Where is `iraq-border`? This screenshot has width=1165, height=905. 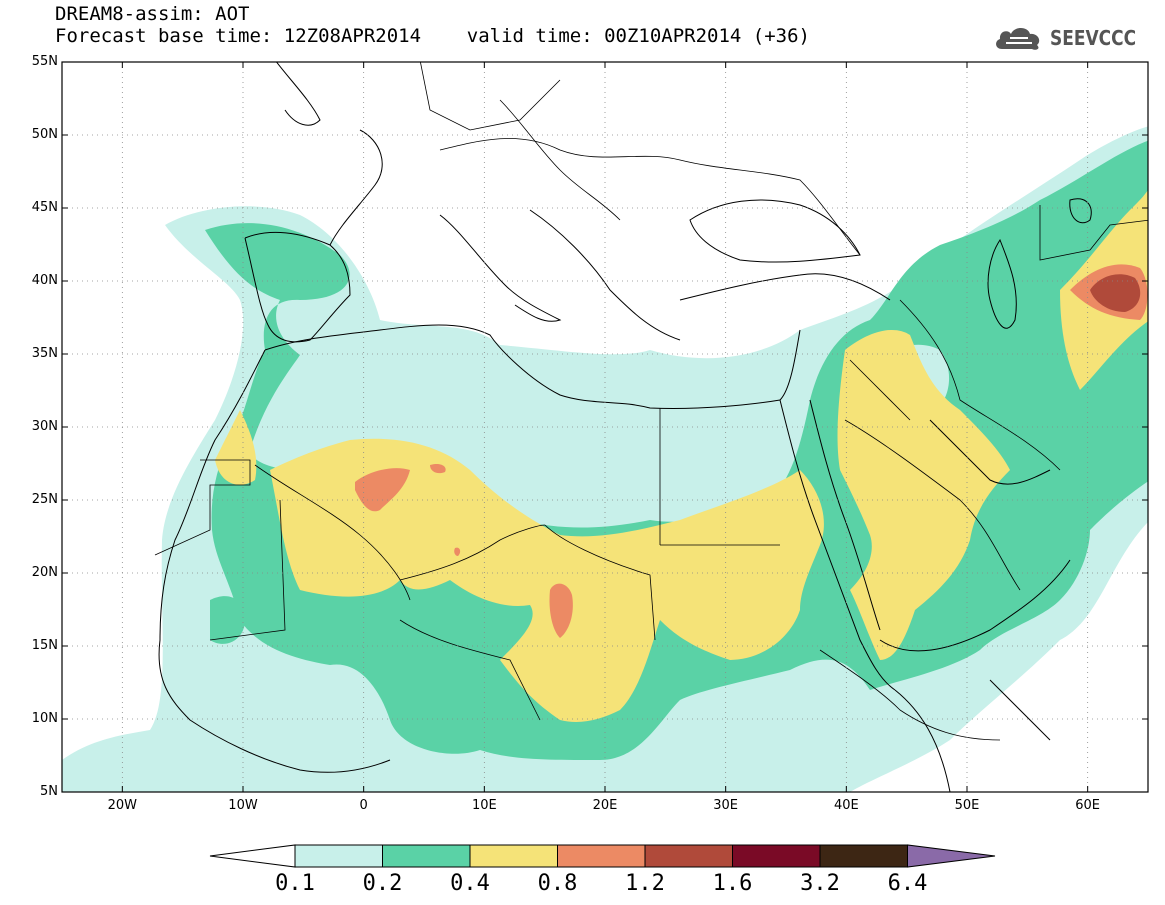 iraq-border is located at coordinates (880, 390).